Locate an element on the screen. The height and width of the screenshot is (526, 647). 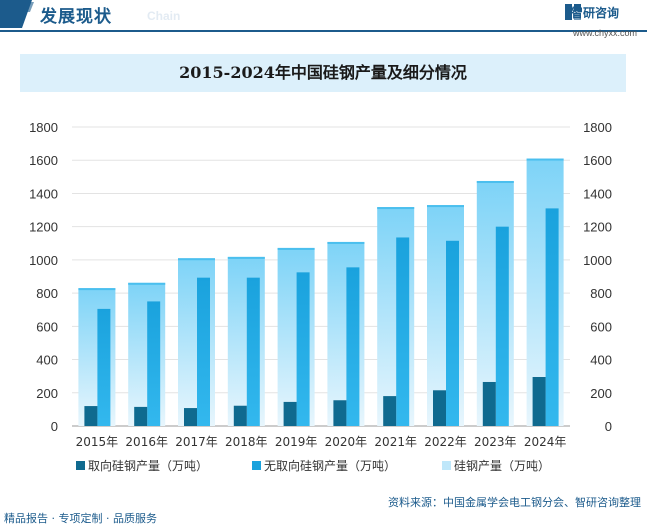
legend-label: 无取向硅钢产量（万吨） is located at coordinates (330, 465).